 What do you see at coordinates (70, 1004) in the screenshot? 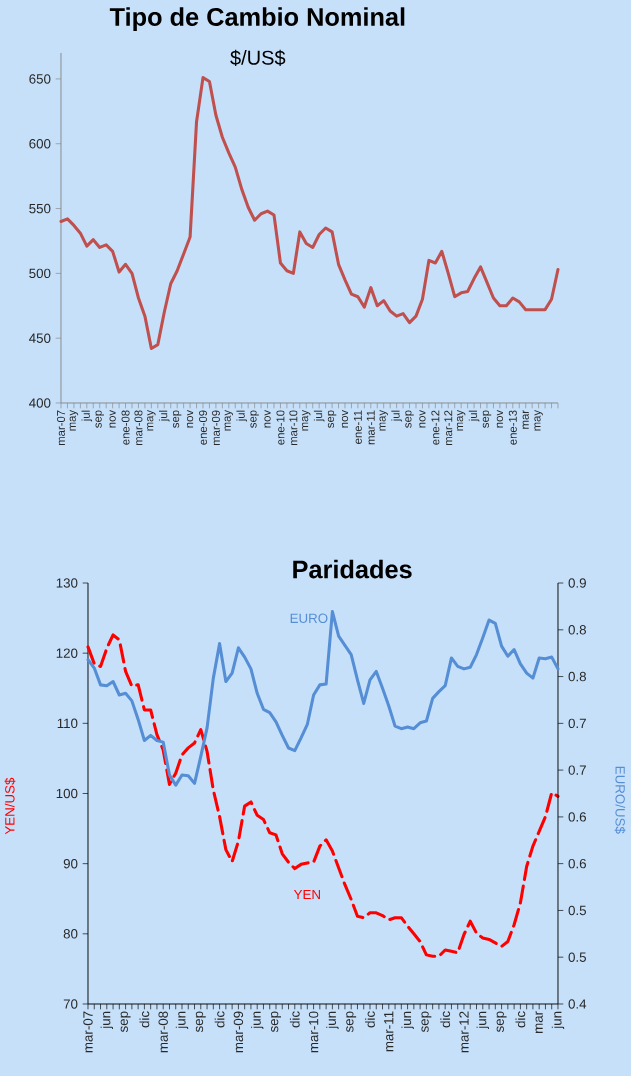
I see `y-tick-label: 70` at bounding box center [70, 1004].